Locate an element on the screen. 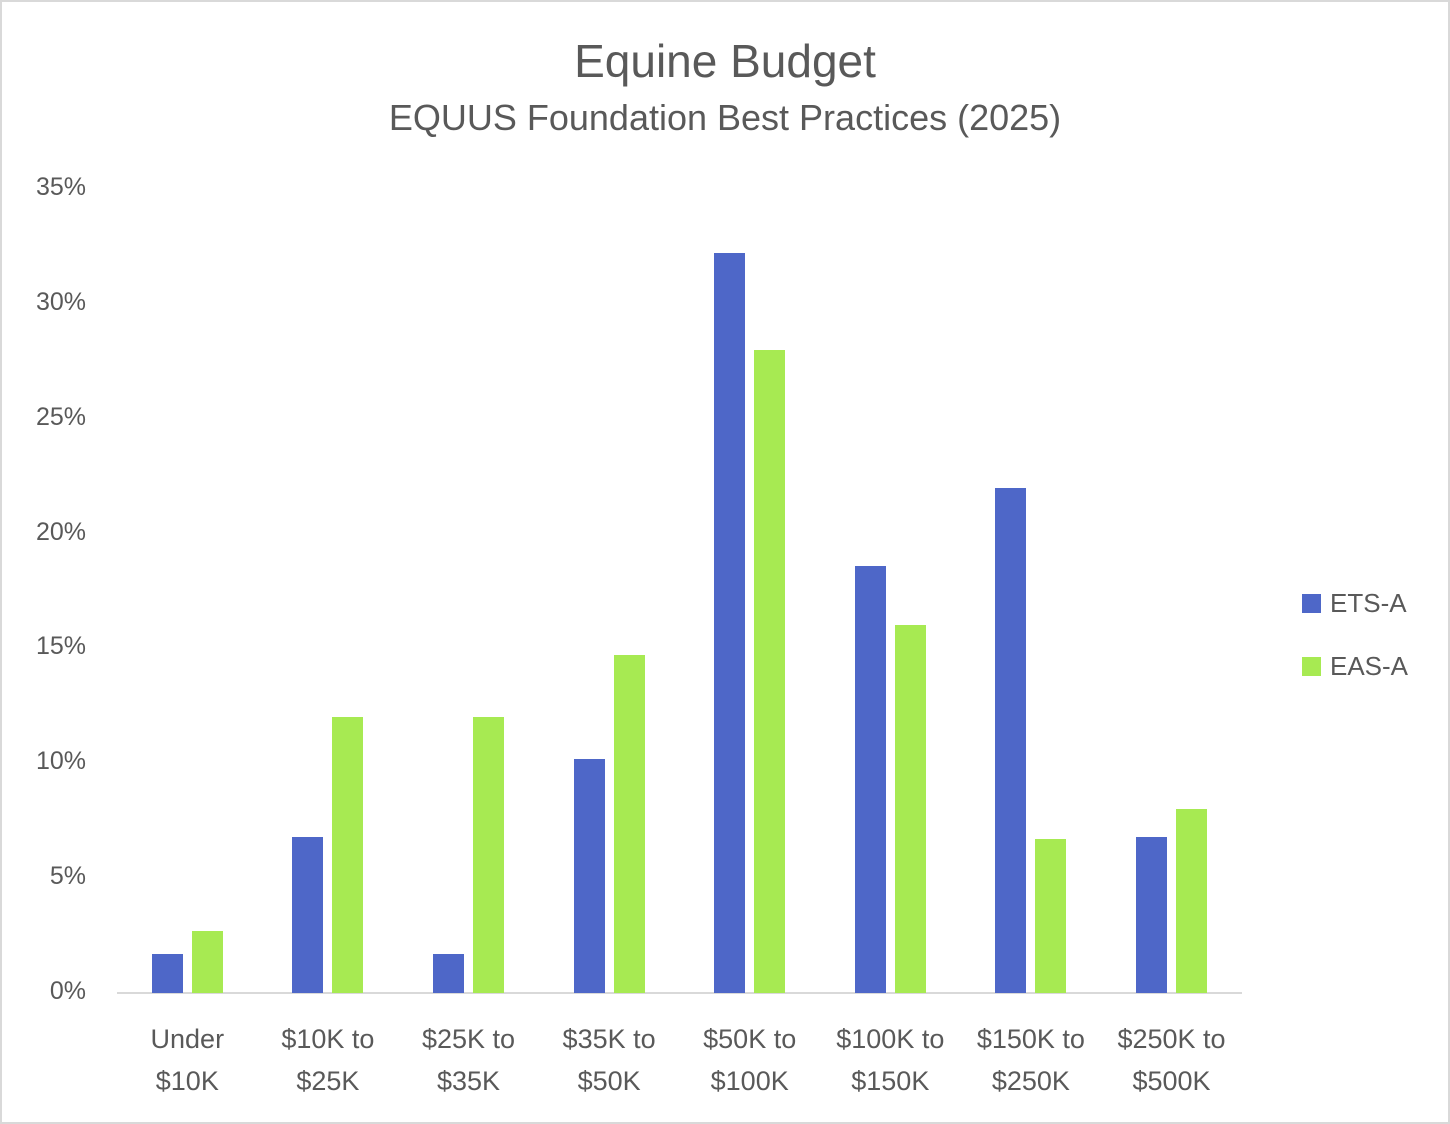  x-tick-label-line1: $35K to is located at coordinates (609, 1039).